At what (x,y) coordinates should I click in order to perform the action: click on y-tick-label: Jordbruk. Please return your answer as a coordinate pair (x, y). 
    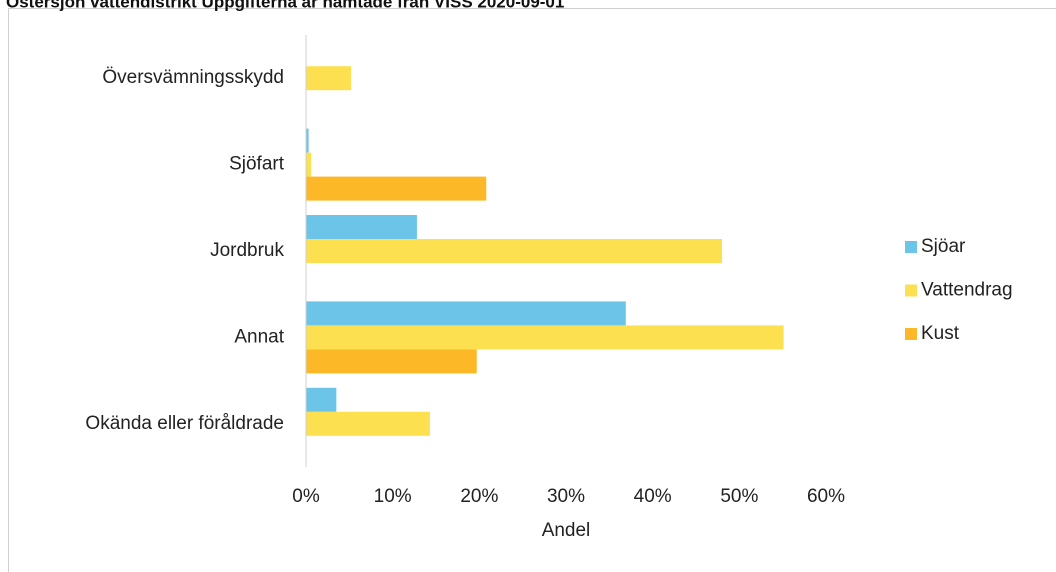
    Looking at the image, I should click on (247, 250).